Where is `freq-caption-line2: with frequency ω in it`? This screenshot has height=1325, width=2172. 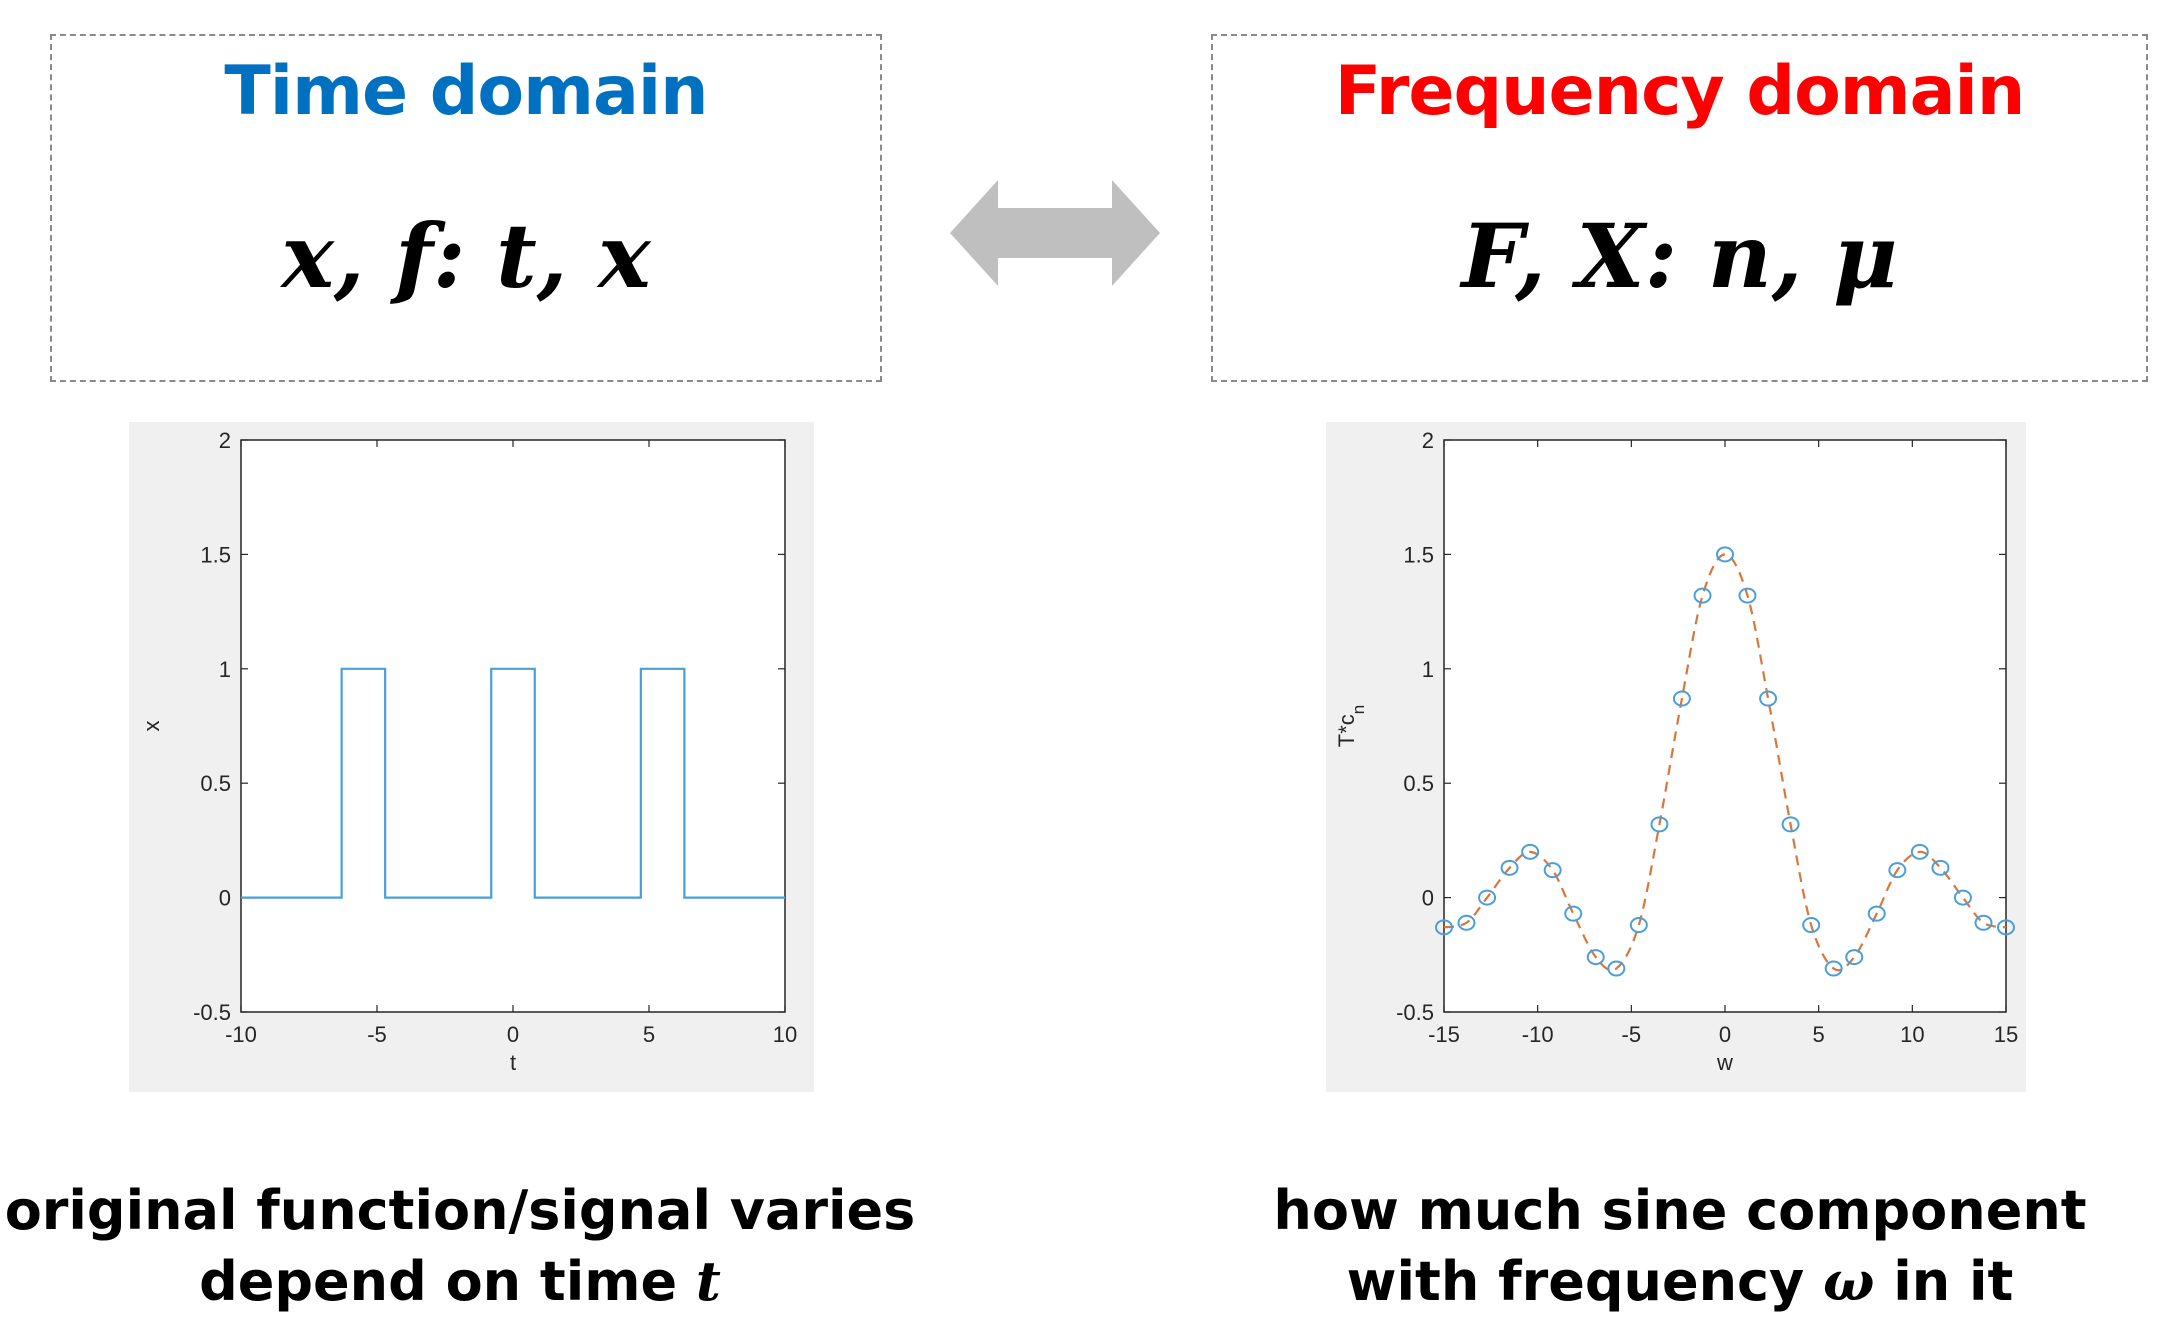 freq-caption-line2: with frequency ω in it is located at coordinates (1680, 1281).